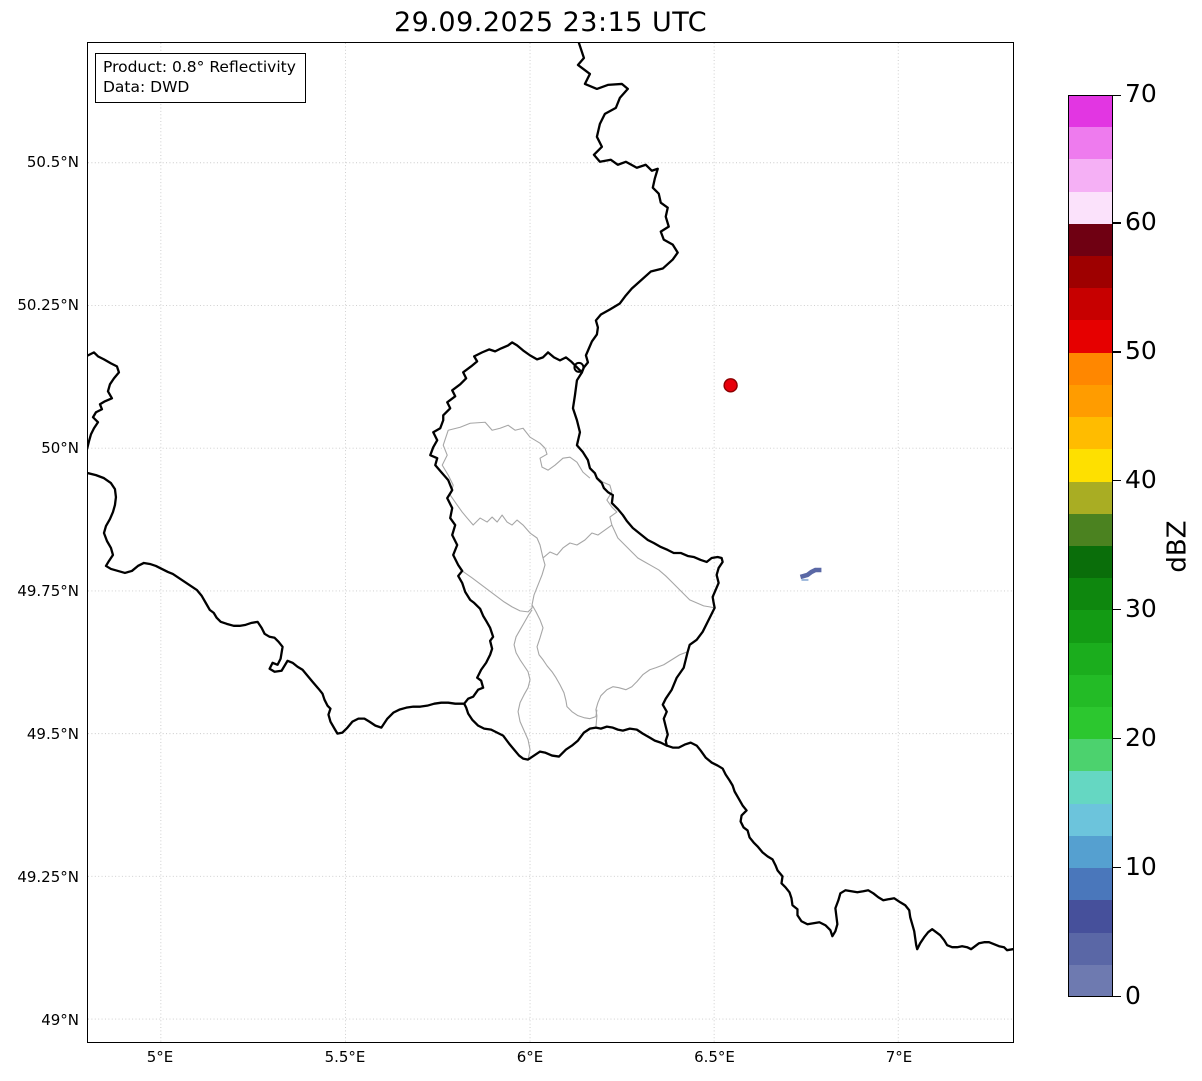 The width and height of the screenshot is (1202, 1081). I want to click on y-axis-tick-label: 50.25°N, so click(48, 305).